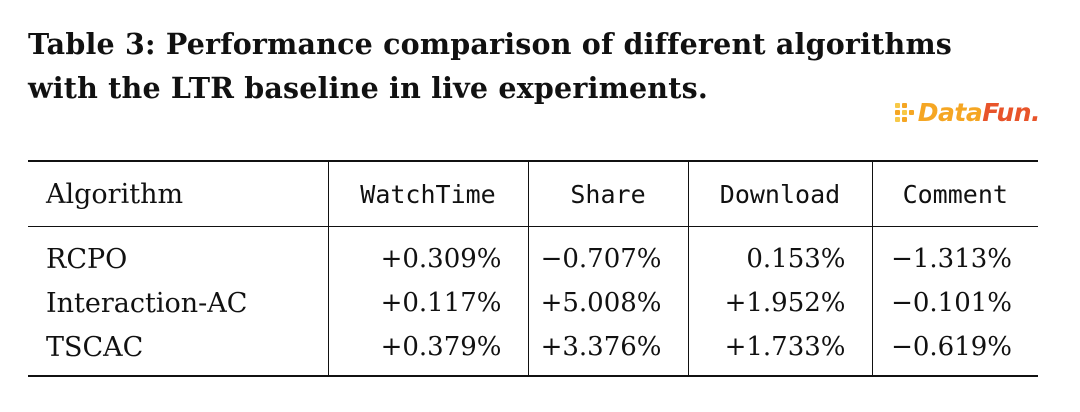 The height and width of the screenshot is (412, 1080). Describe the element at coordinates (427, 303) in the screenshot. I see `cell-watchtime: +0.117%` at that location.